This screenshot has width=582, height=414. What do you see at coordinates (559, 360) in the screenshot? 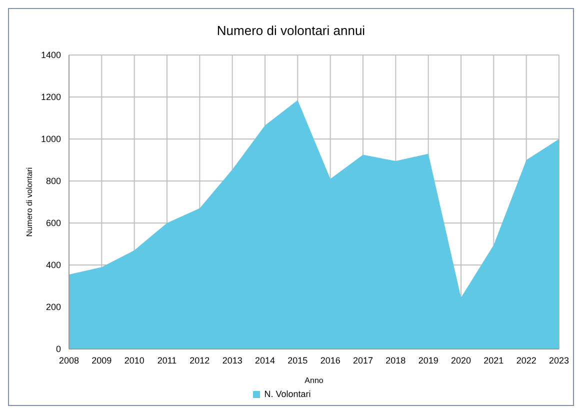
I see `x-tick-label: 2023` at bounding box center [559, 360].